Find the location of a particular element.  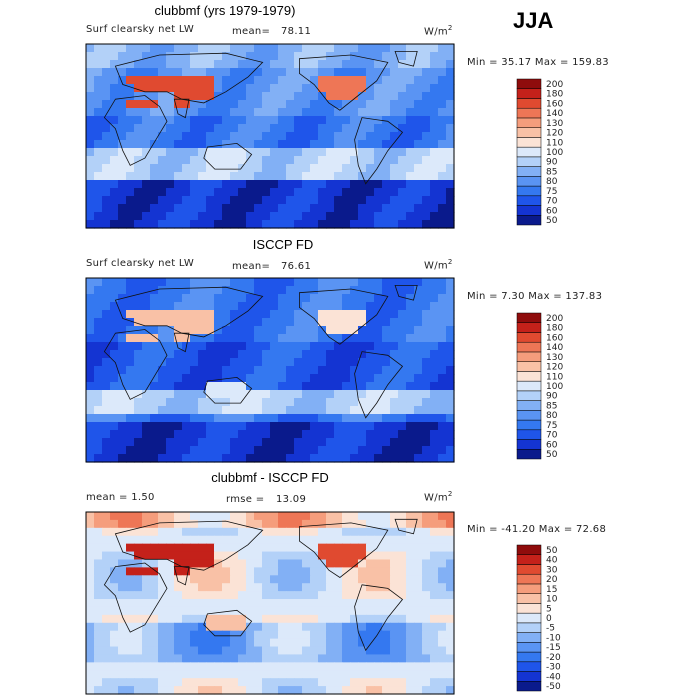

colorbar-3-tick-label: -20 is located at coordinates (553, 658).